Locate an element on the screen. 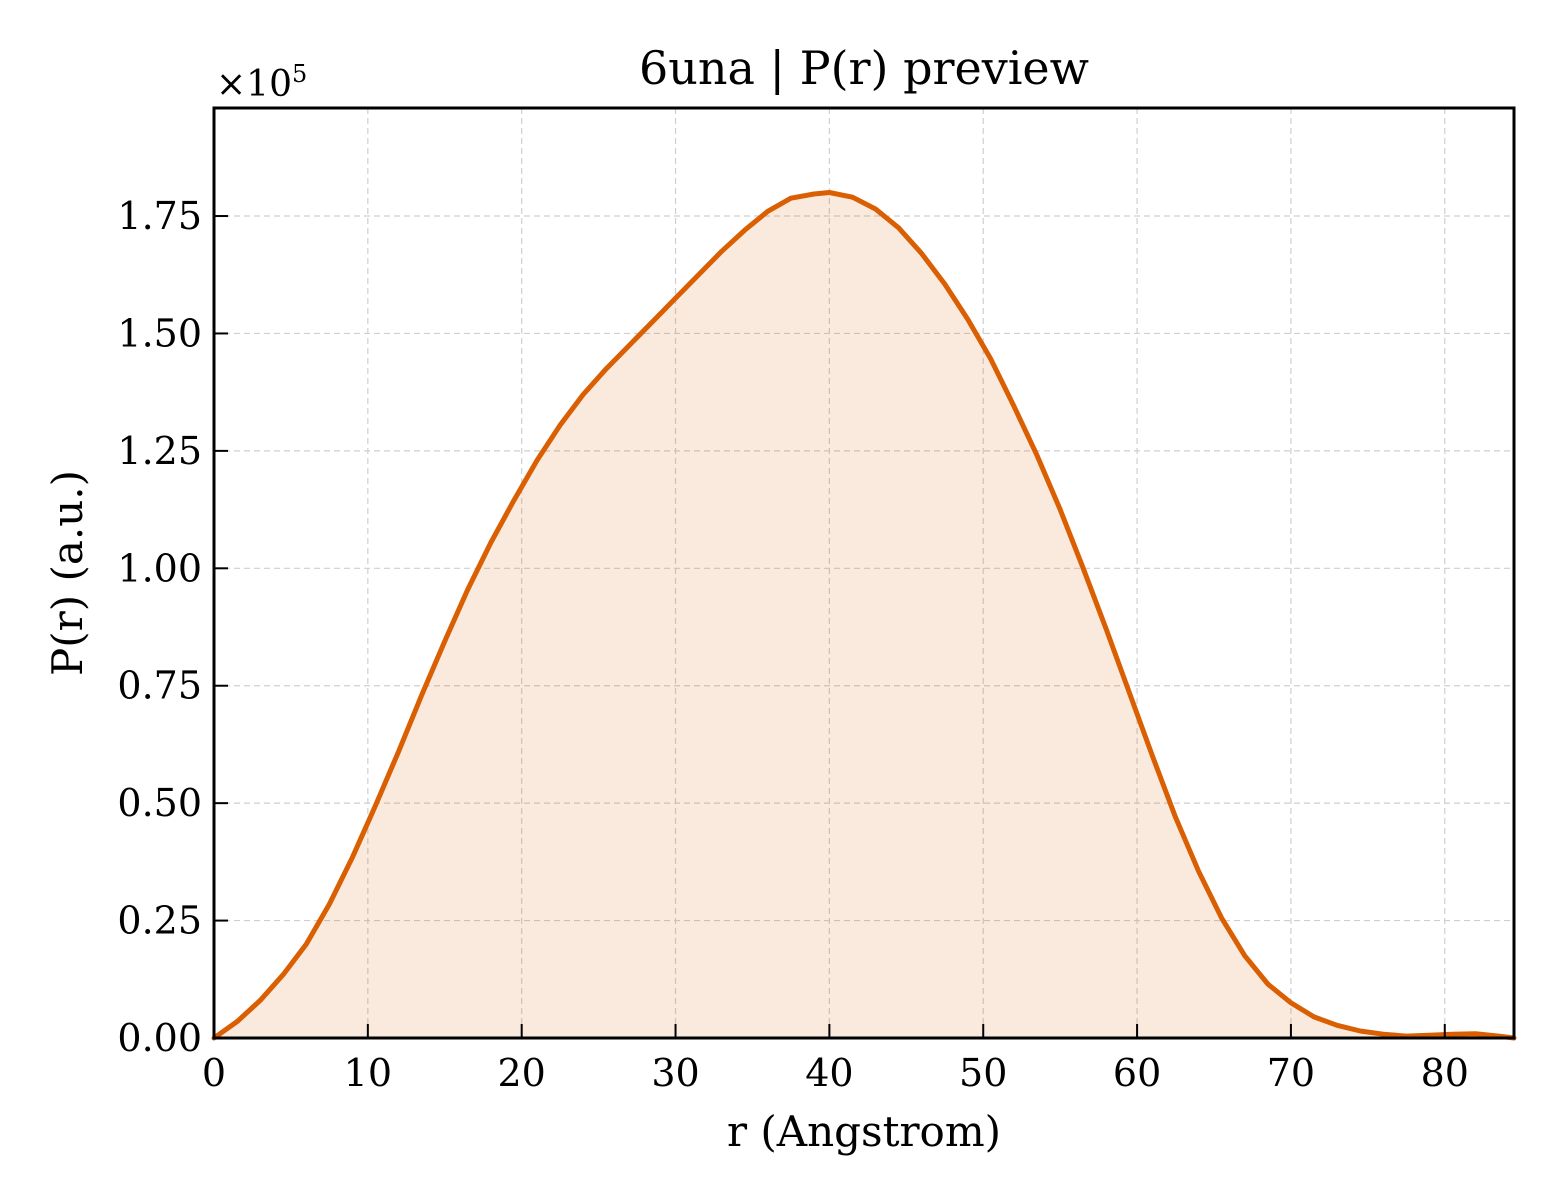 The height and width of the screenshot is (1200, 1560). y-tick-label: 1.00 is located at coordinates (159, 568).